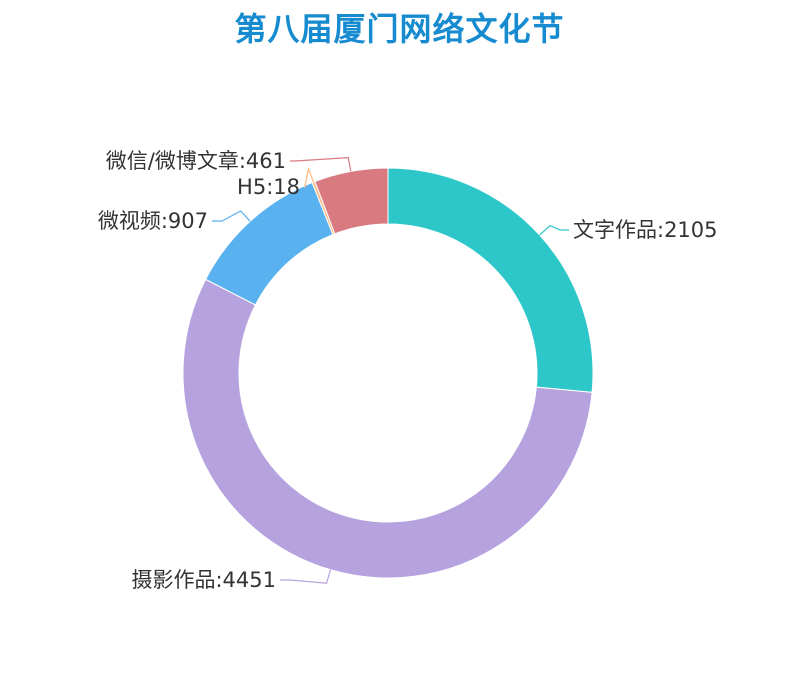  What do you see at coordinates (196, 161) in the screenshot?
I see `slice-label-4: 微信/微博文章:461` at bounding box center [196, 161].